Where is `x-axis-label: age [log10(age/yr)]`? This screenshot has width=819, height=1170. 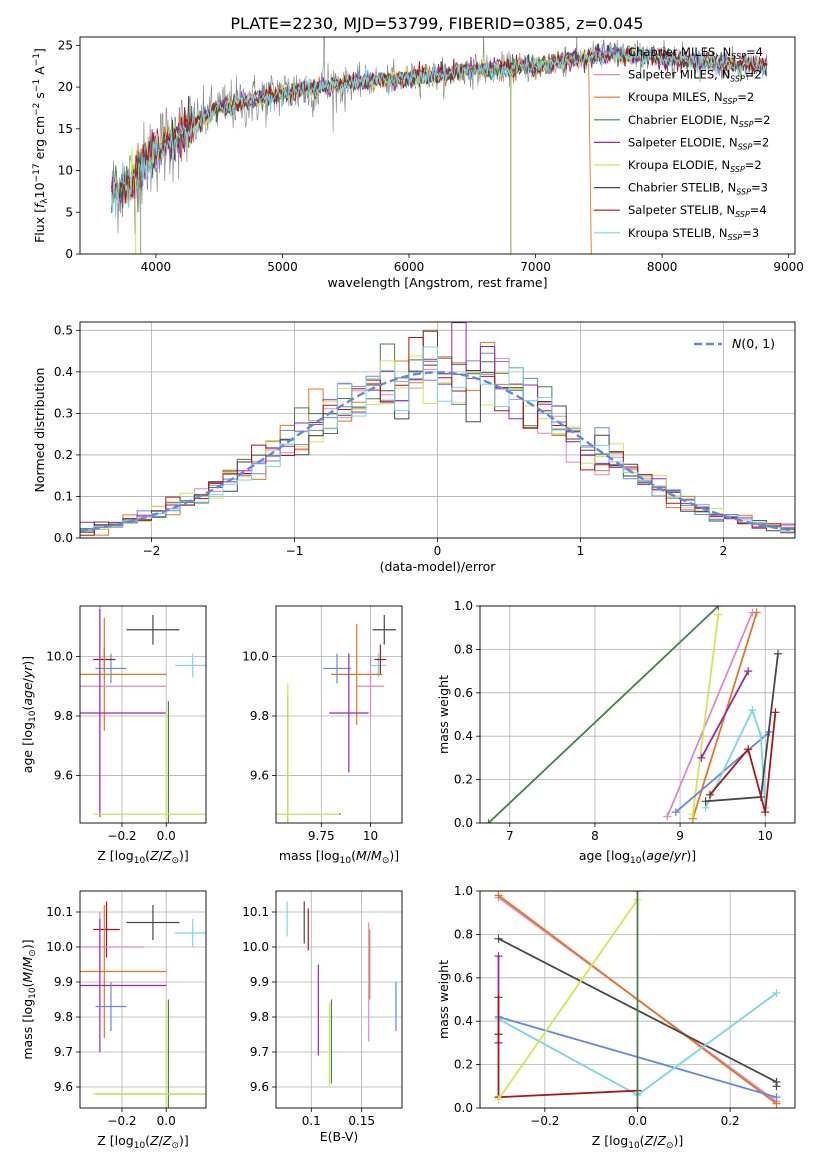 x-axis-label: age [log10(age/yr)] is located at coordinates (637, 857).